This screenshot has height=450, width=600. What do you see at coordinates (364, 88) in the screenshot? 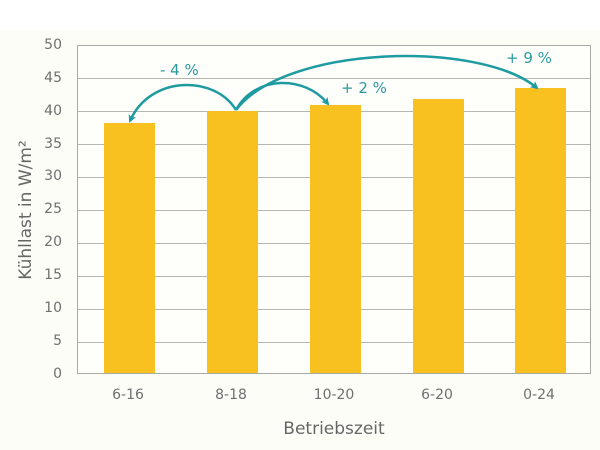
I see `annotation-plus-2: + 2 %` at bounding box center [364, 88].